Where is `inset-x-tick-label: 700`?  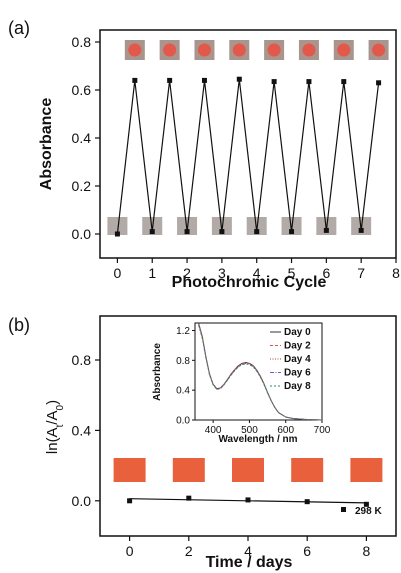 inset-x-tick-label: 700 is located at coordinates (322, 430).